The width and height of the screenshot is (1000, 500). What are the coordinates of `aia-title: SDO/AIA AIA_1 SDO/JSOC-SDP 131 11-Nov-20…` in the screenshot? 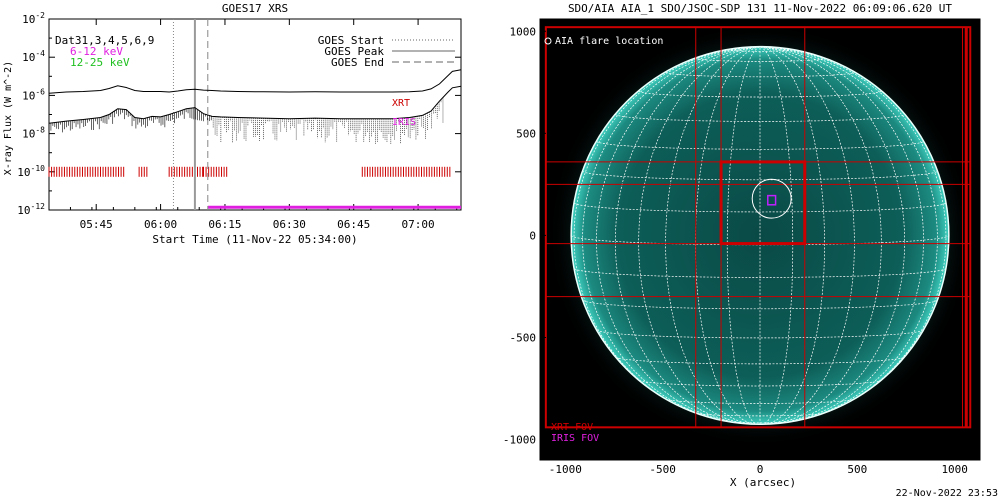 It's located at (760, 8).